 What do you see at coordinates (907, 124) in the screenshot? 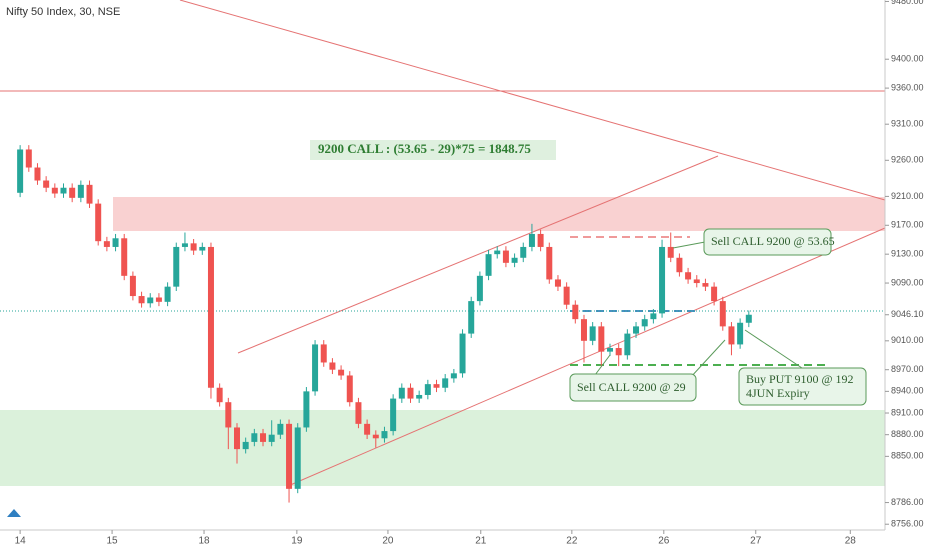
I see `y-tick-label: 9310.00` at bounding box center [907, 124].